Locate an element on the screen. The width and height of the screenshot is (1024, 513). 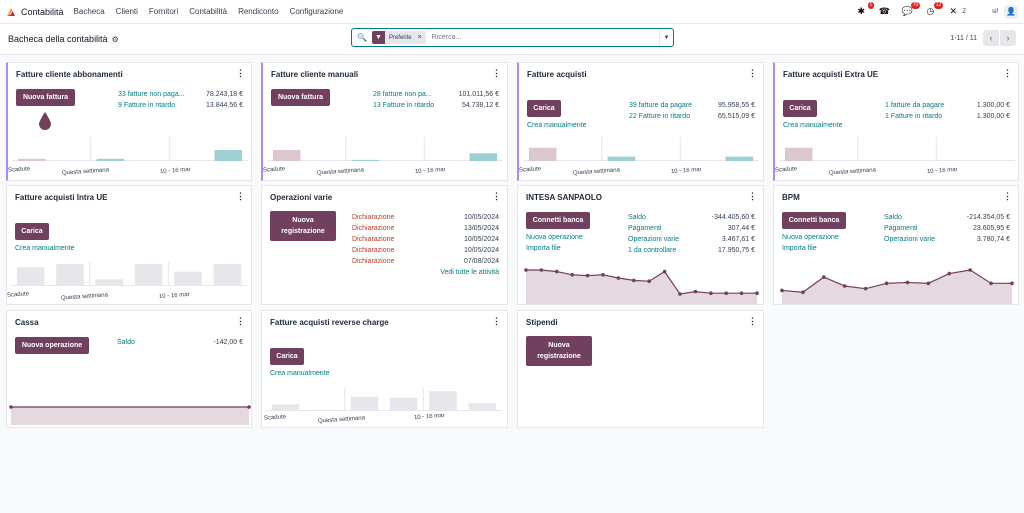
nav-fornitori: Fornitori is located at coordinates (163, 11).